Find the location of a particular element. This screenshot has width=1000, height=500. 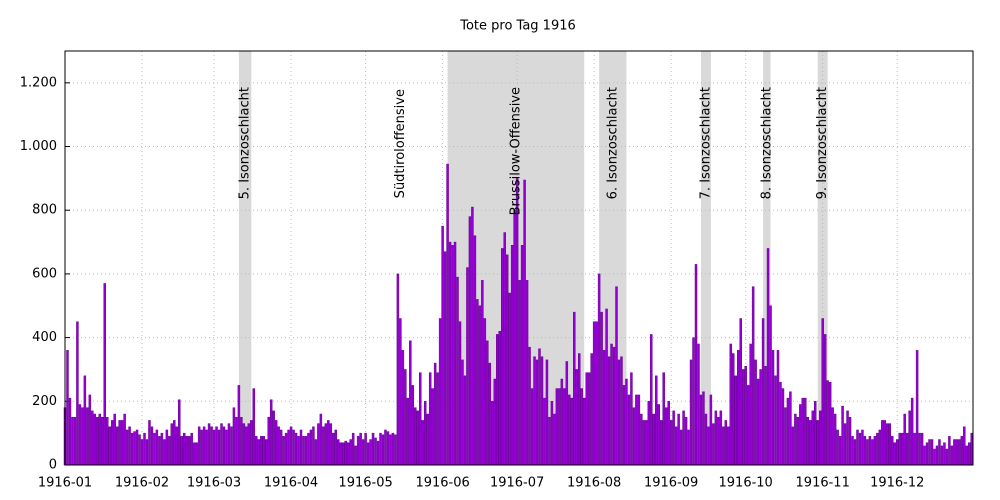

x-tick-label: 1916-11 is located at coordinates (823, 483).